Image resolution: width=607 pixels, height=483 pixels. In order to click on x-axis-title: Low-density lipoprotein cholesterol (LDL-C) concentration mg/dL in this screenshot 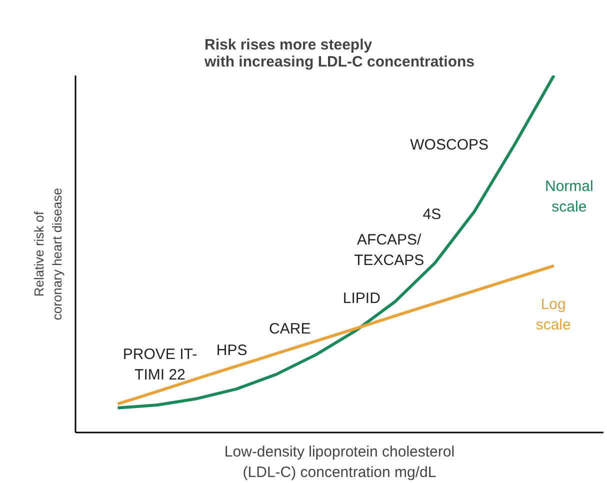, I will do `click(339, 462)`.